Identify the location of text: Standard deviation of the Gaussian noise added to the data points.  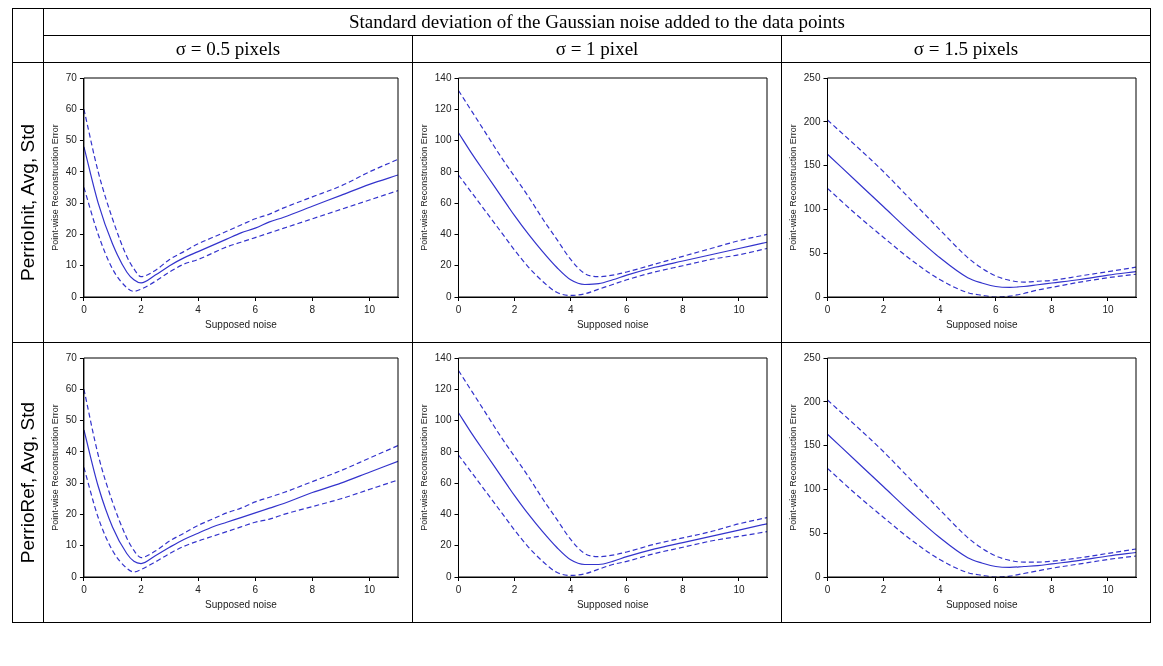
(597, 22).